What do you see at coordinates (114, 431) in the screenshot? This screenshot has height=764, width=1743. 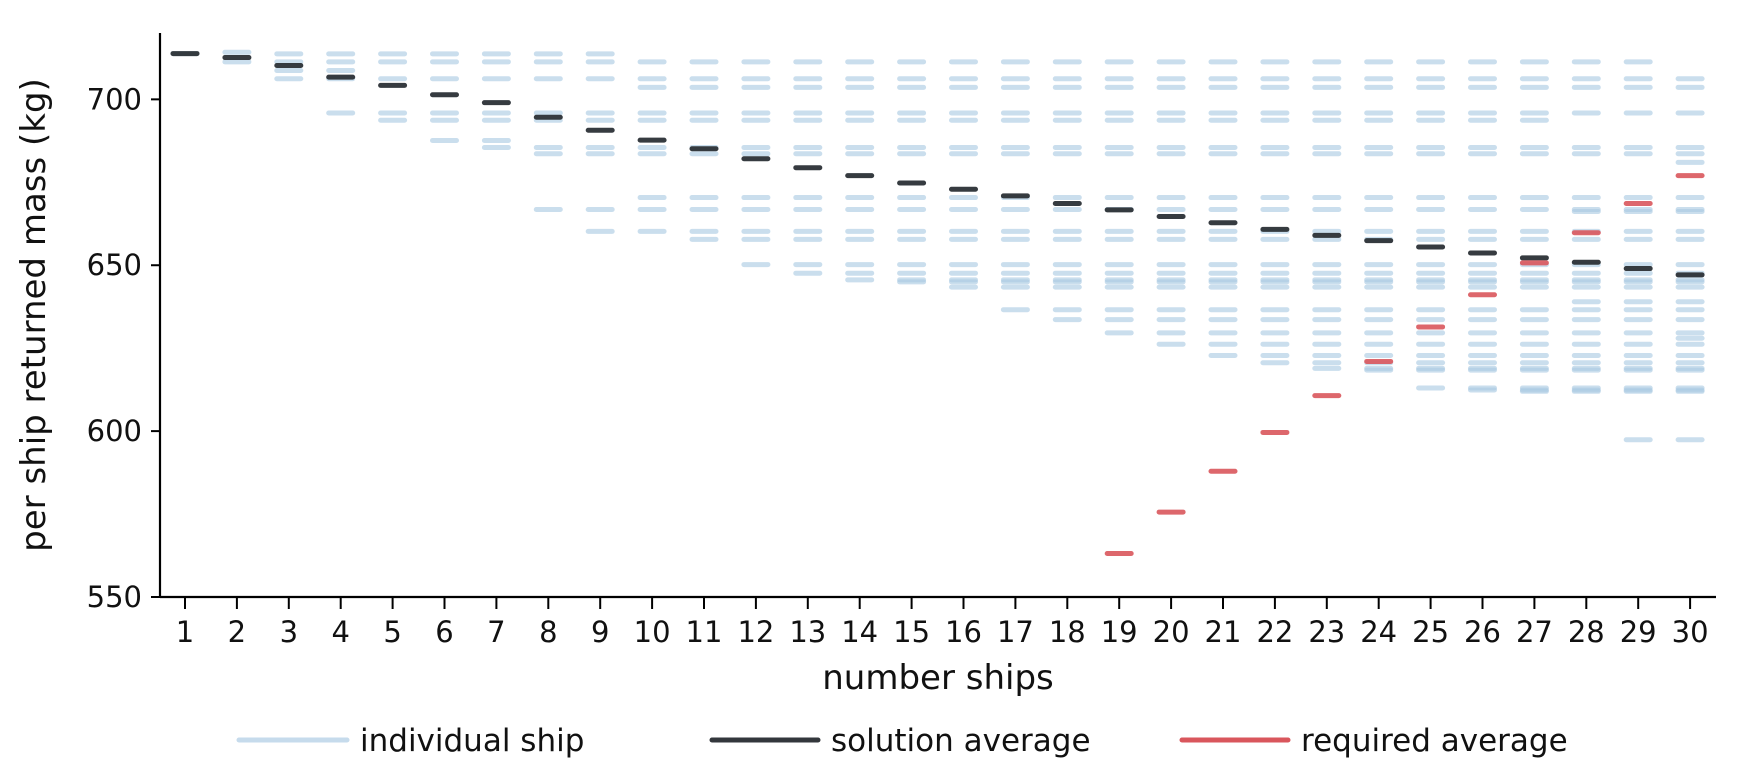 I see `y-tick-label: 600` at bounding box center [114, 431].